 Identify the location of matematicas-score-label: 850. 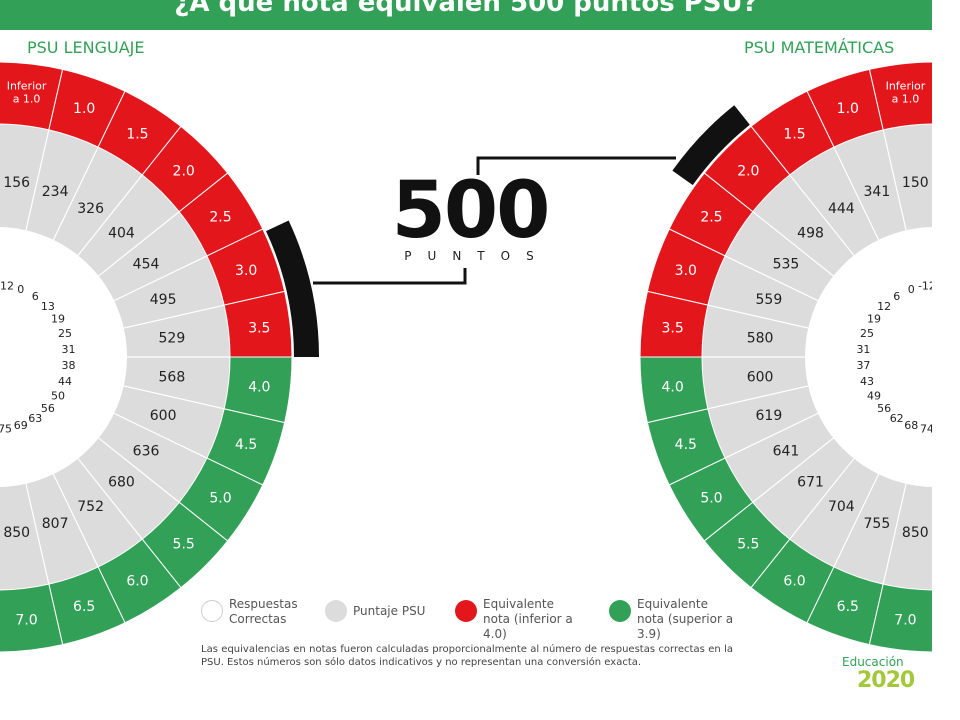
(915, 533).